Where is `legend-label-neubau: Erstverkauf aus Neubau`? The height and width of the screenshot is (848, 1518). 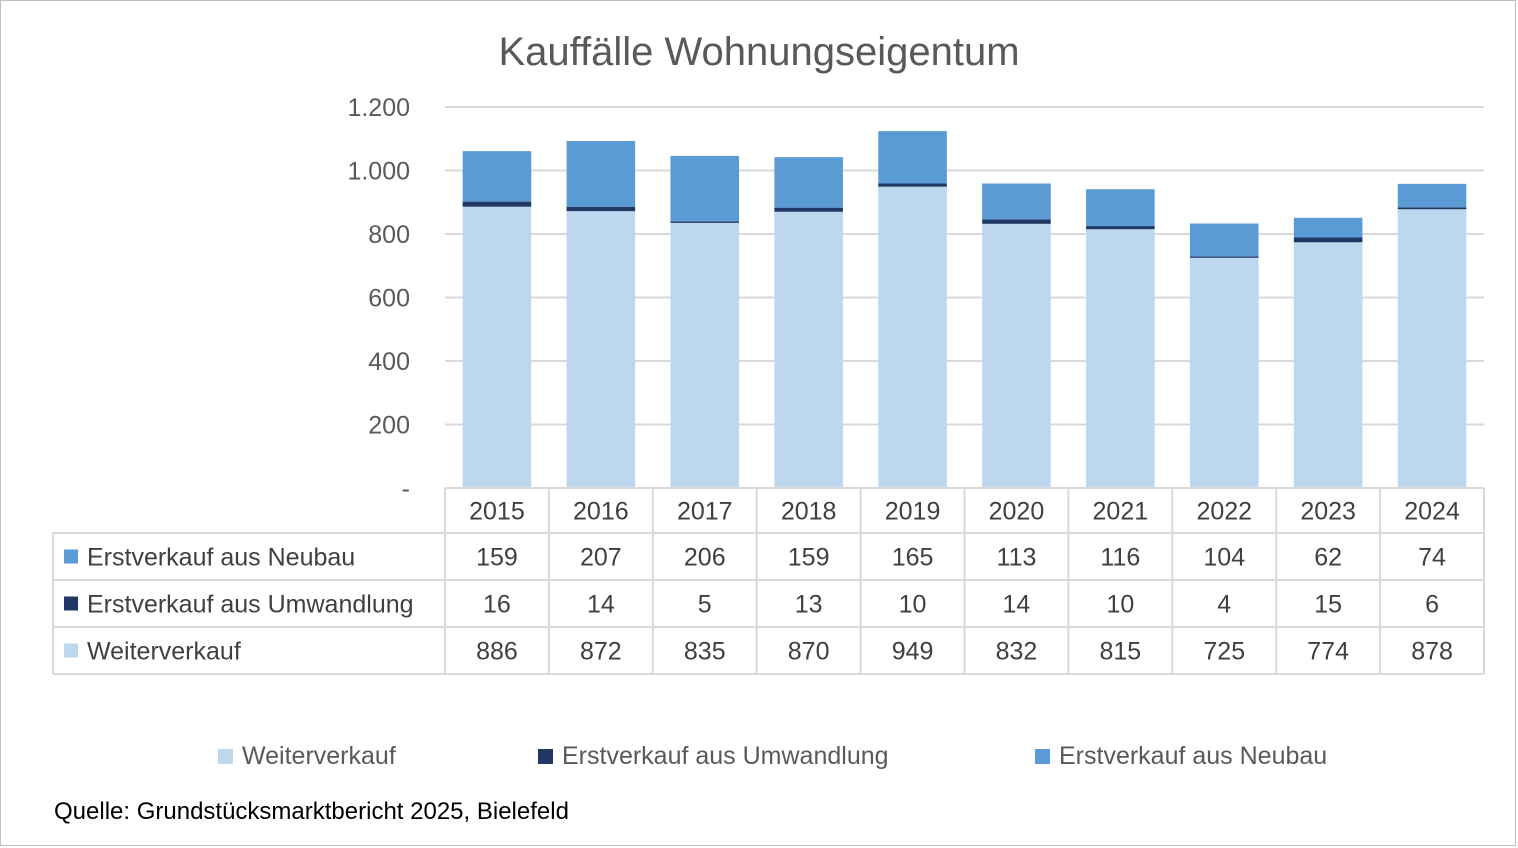 legend-label-neubau: Erstverkauf aus Neubau is located at coordinates (1193, 756).